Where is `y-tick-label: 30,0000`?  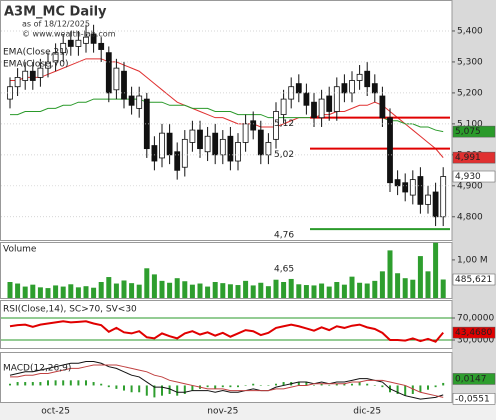 y-tick-label: 30,0000 is located at coordinates (475, 341).